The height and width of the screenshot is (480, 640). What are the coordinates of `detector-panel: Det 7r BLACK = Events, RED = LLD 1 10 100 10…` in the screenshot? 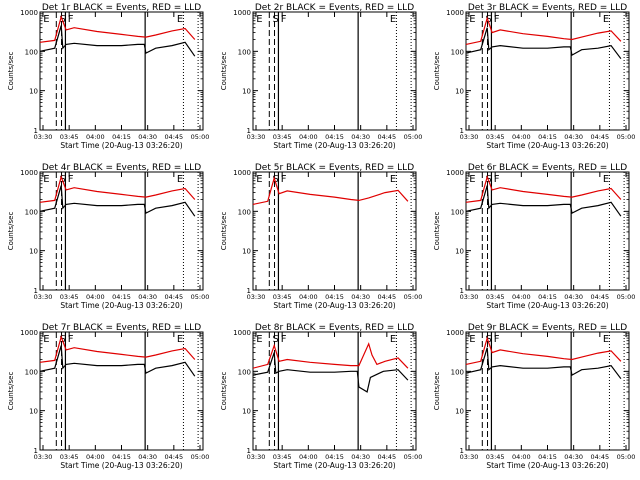 It's located at (108, 396).